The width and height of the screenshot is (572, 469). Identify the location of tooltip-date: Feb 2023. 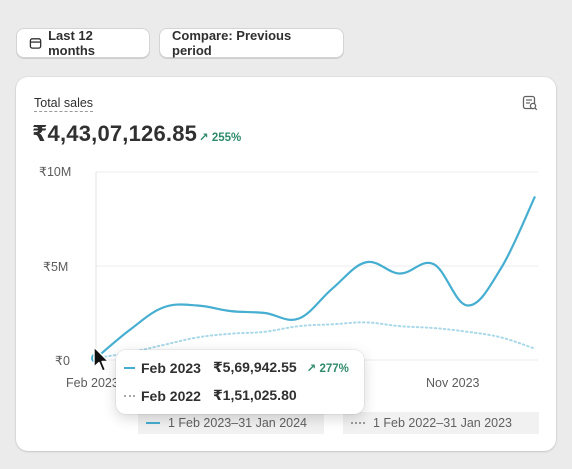
(171, 367).